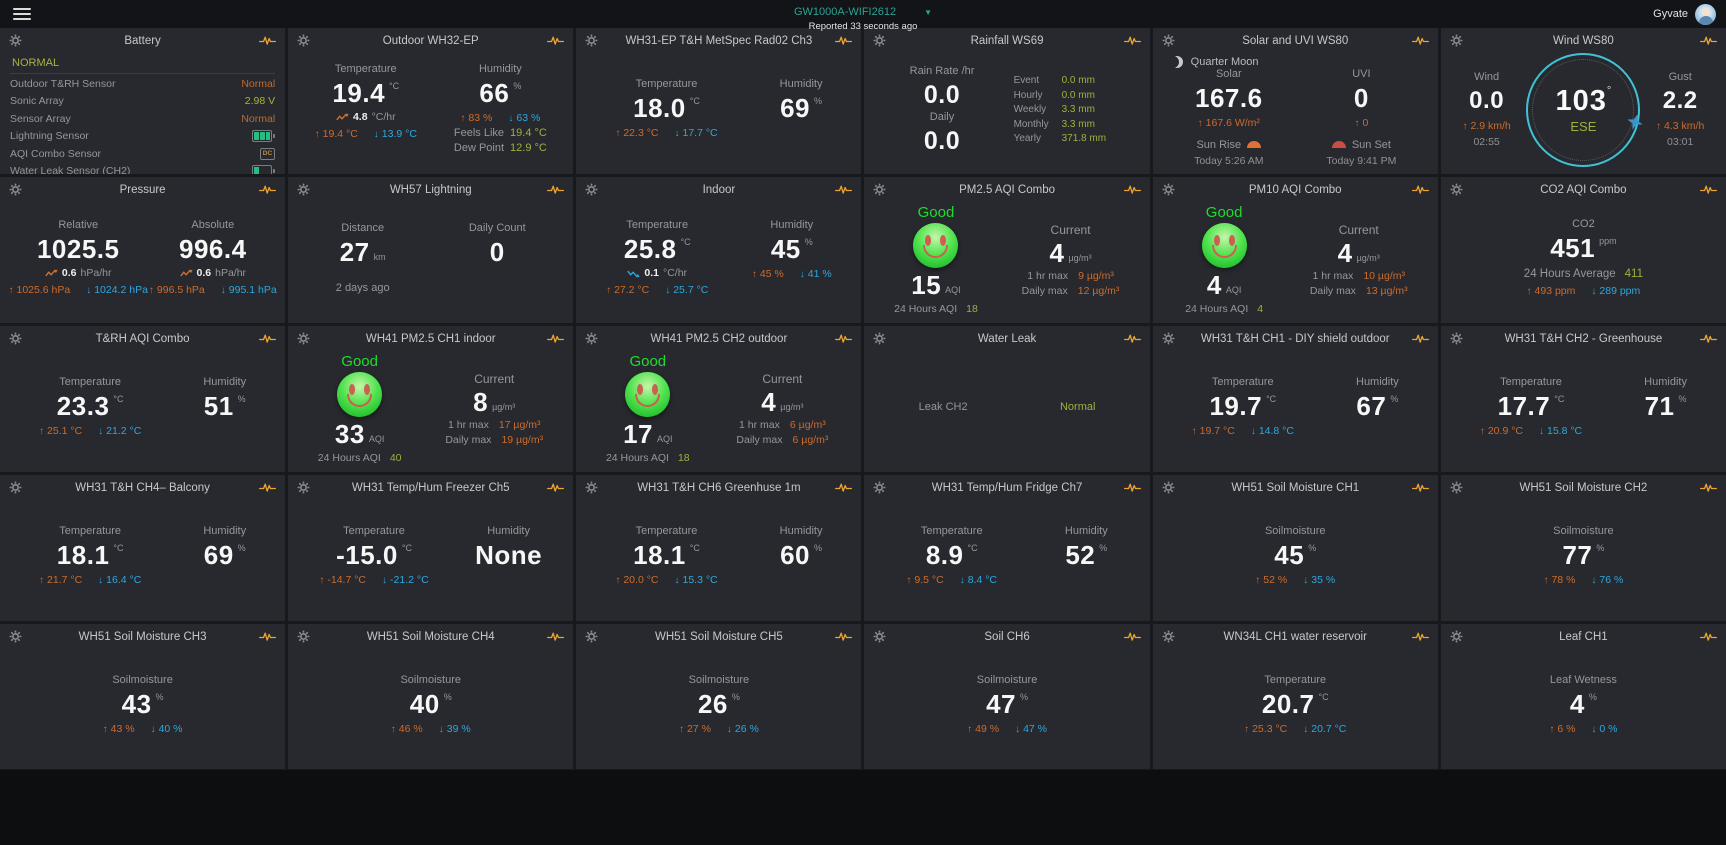 The width and height of the screenshot is (1726, 845). What do you see at coordinates (1705, 14) in the screenshot?
I see `user-avatar` at bounding box center [1705, 14].